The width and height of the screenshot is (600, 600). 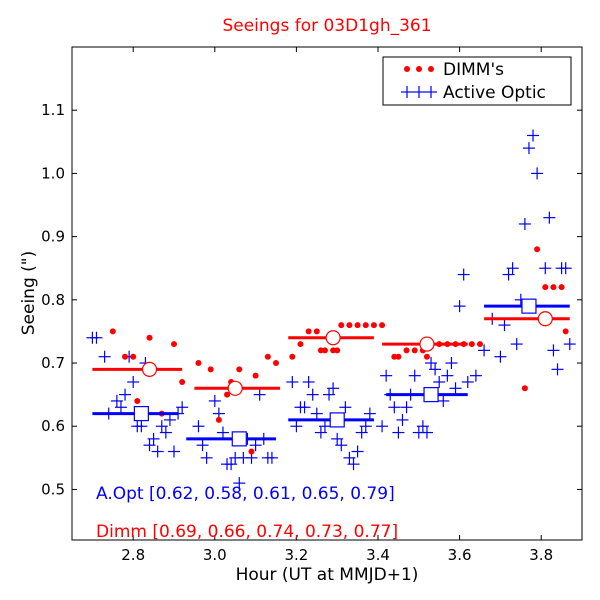 I want to click on y-tick-label: 1.1, so click(x=53, y=110).